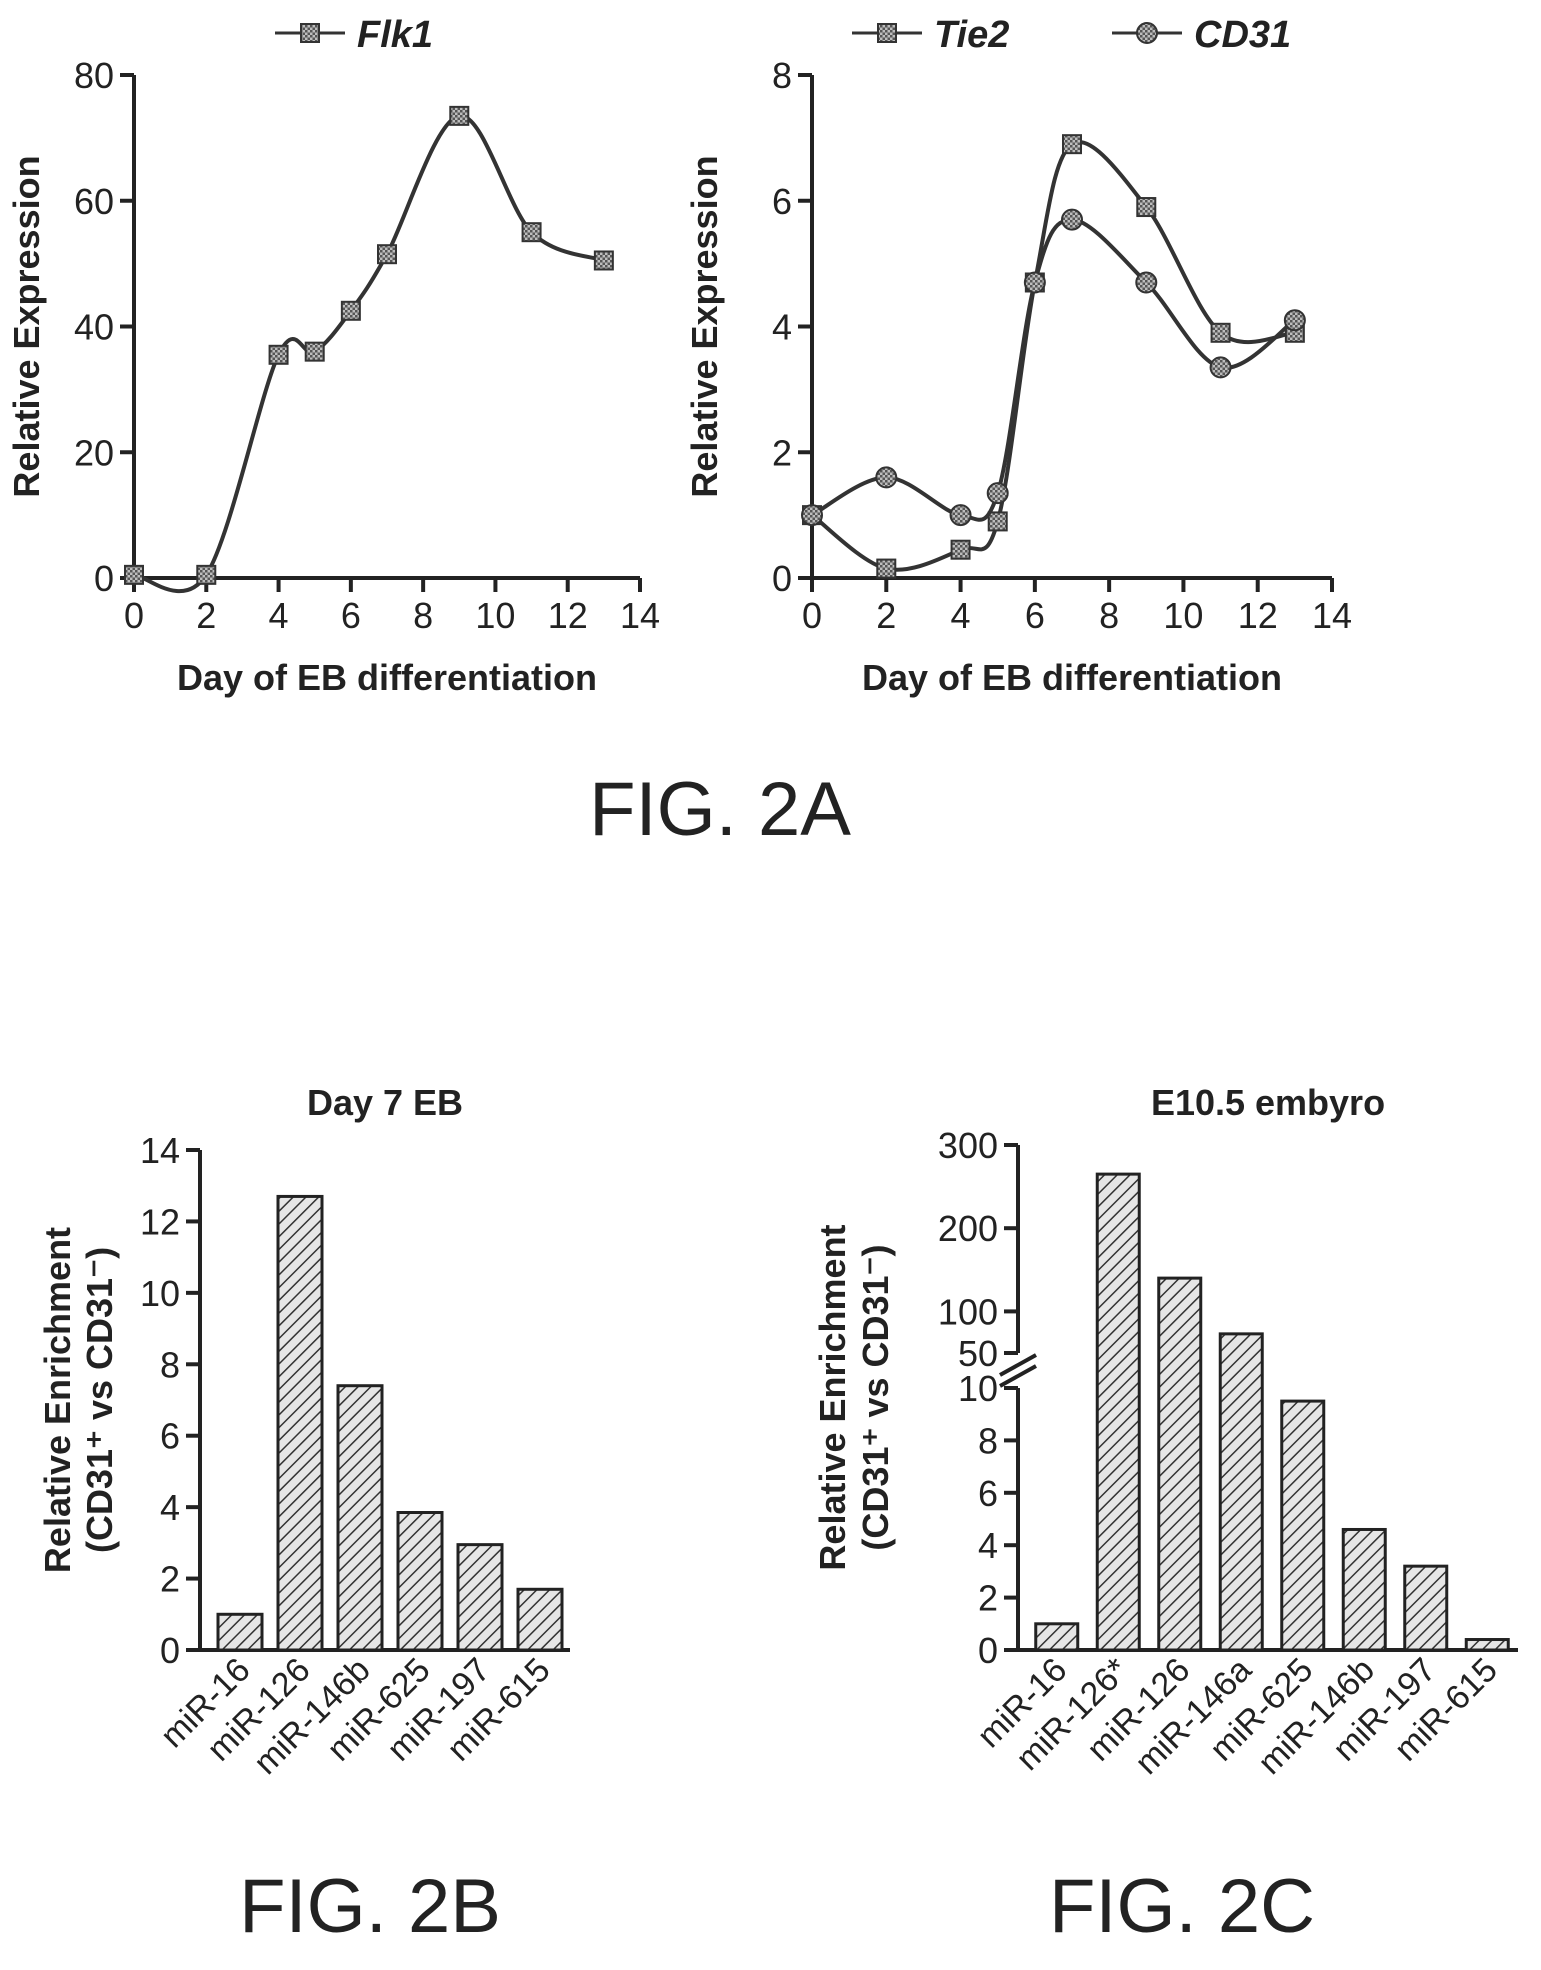  I want to click on figure-label-2a: FIG. 2A, so click(720, 809).